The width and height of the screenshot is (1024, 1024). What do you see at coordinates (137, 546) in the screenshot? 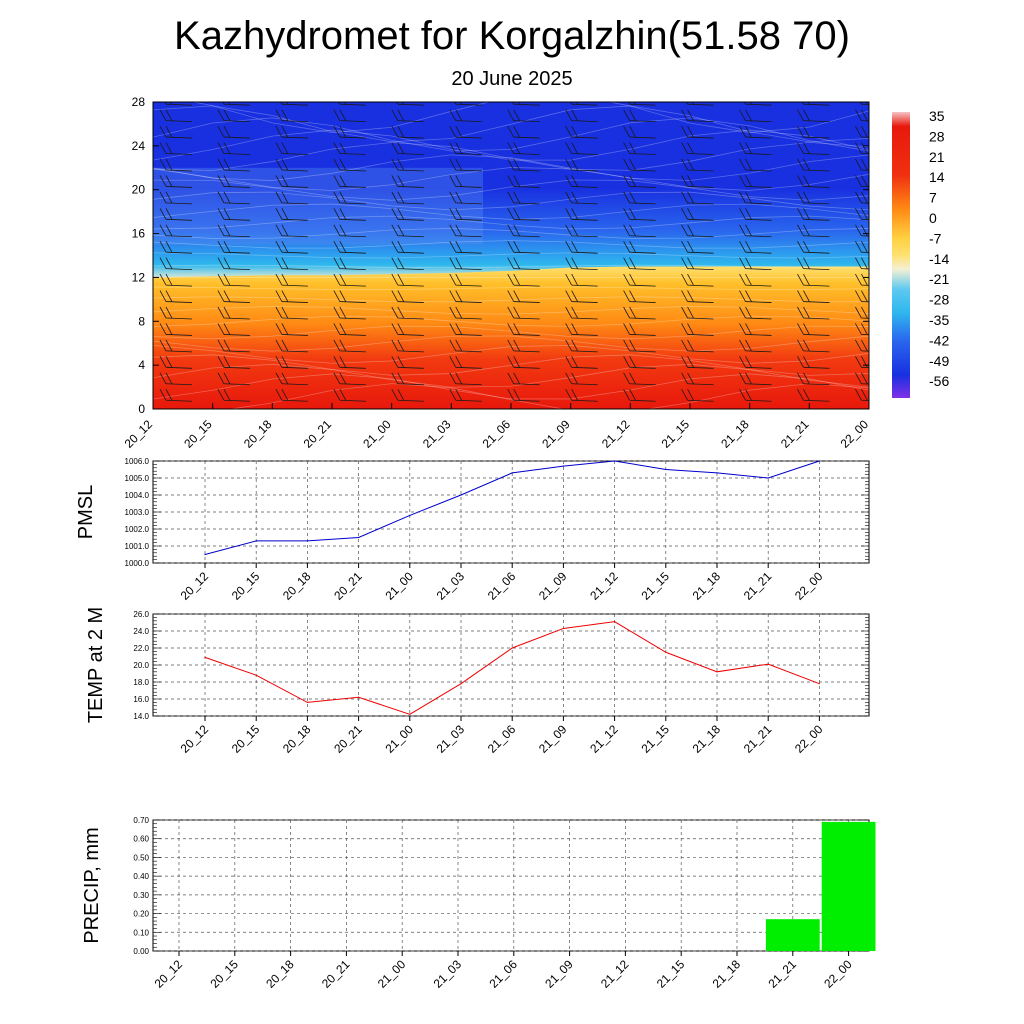
I see `y-tick-label: 1001.0` at bounding box center [137, 546].